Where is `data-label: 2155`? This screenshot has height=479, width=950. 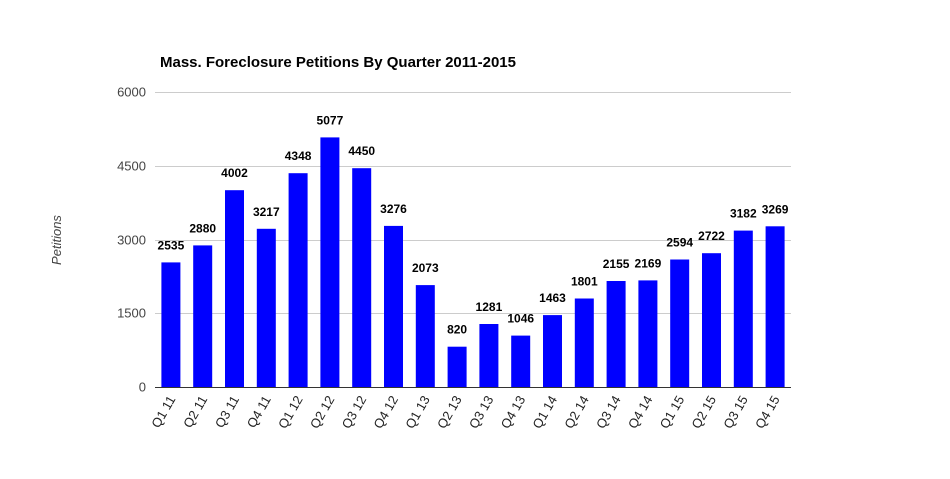 data-label: 2155 is located at coordinates (616, 264).